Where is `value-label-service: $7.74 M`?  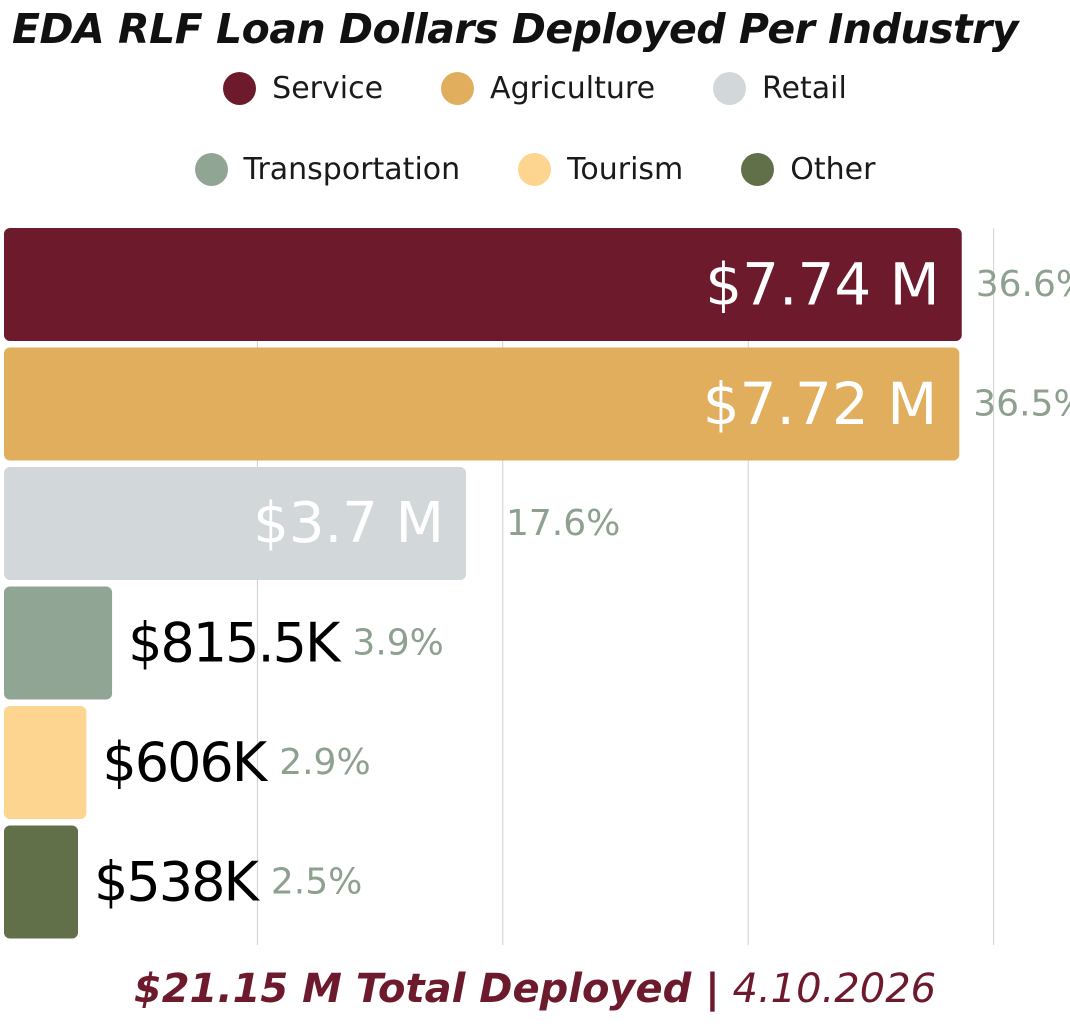 value-label-service: $7.74 M is located at coordinates (822, 285).